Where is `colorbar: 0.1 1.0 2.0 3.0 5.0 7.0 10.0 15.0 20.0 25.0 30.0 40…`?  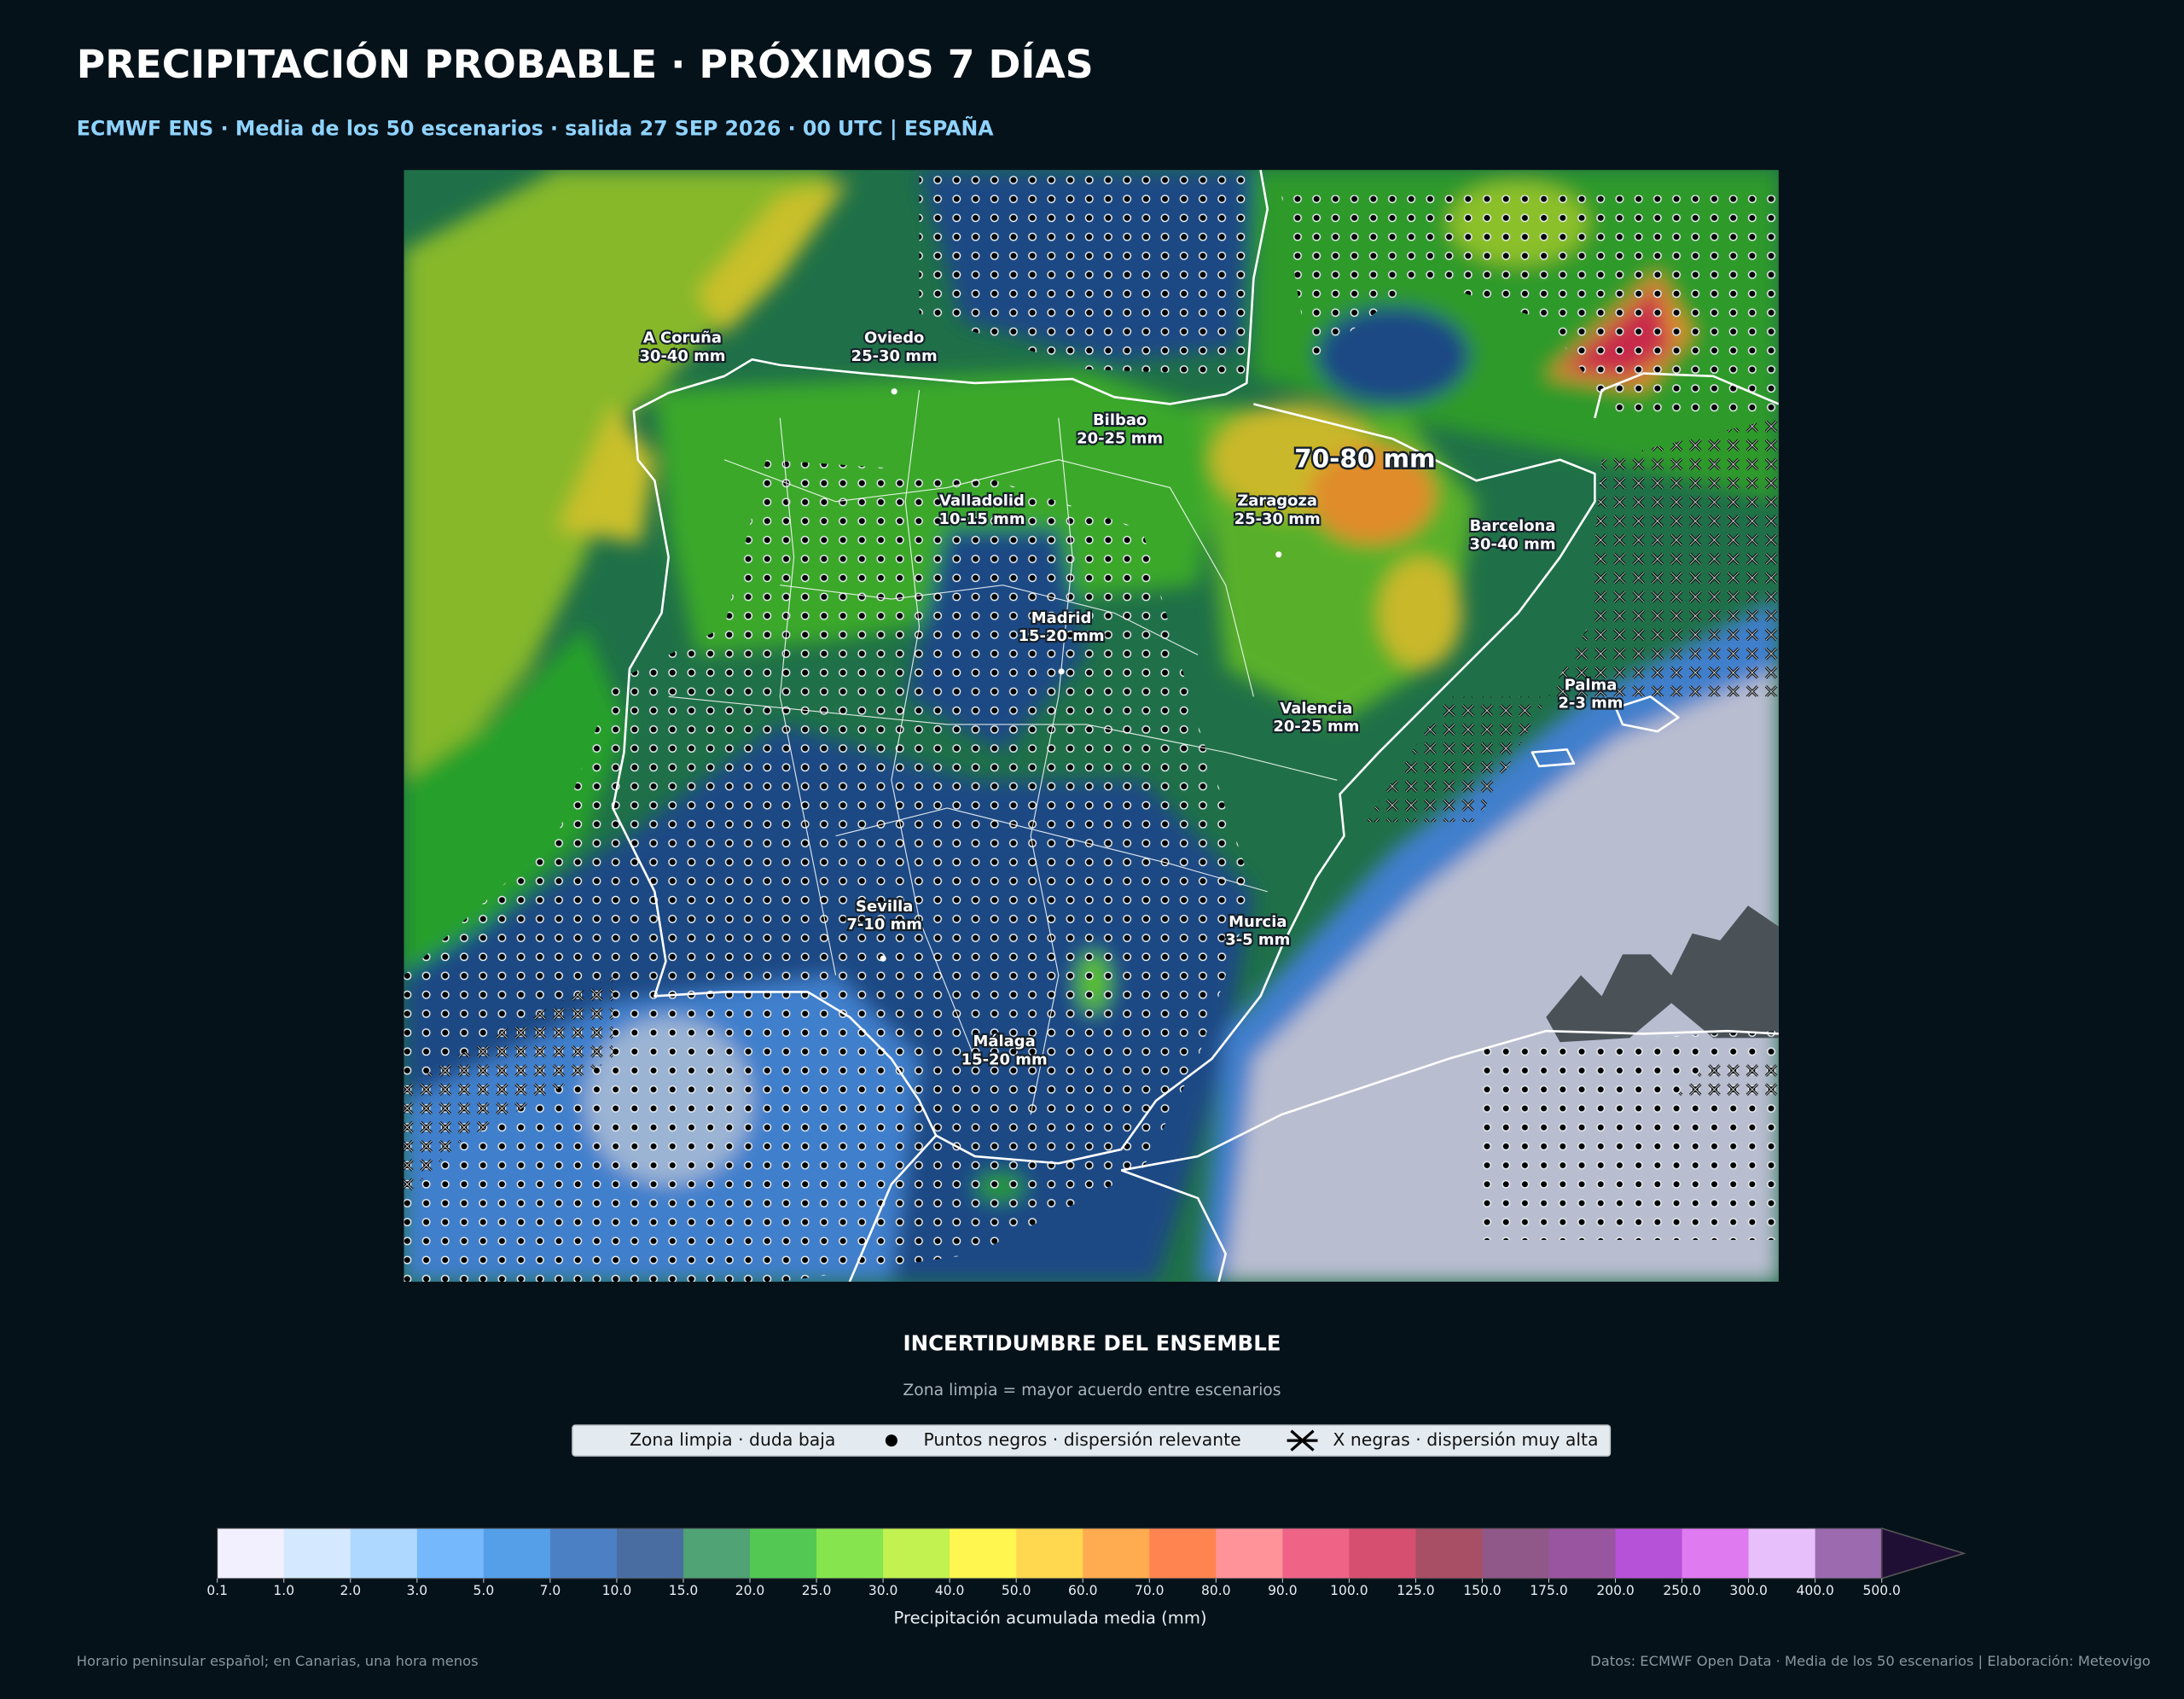
colorbar: 0.1 1.0 2.0 3.0 5.0 7.0 10.0 15.0 20.0 25.0 30.0 40… is located at coordinates (1086, 1562).